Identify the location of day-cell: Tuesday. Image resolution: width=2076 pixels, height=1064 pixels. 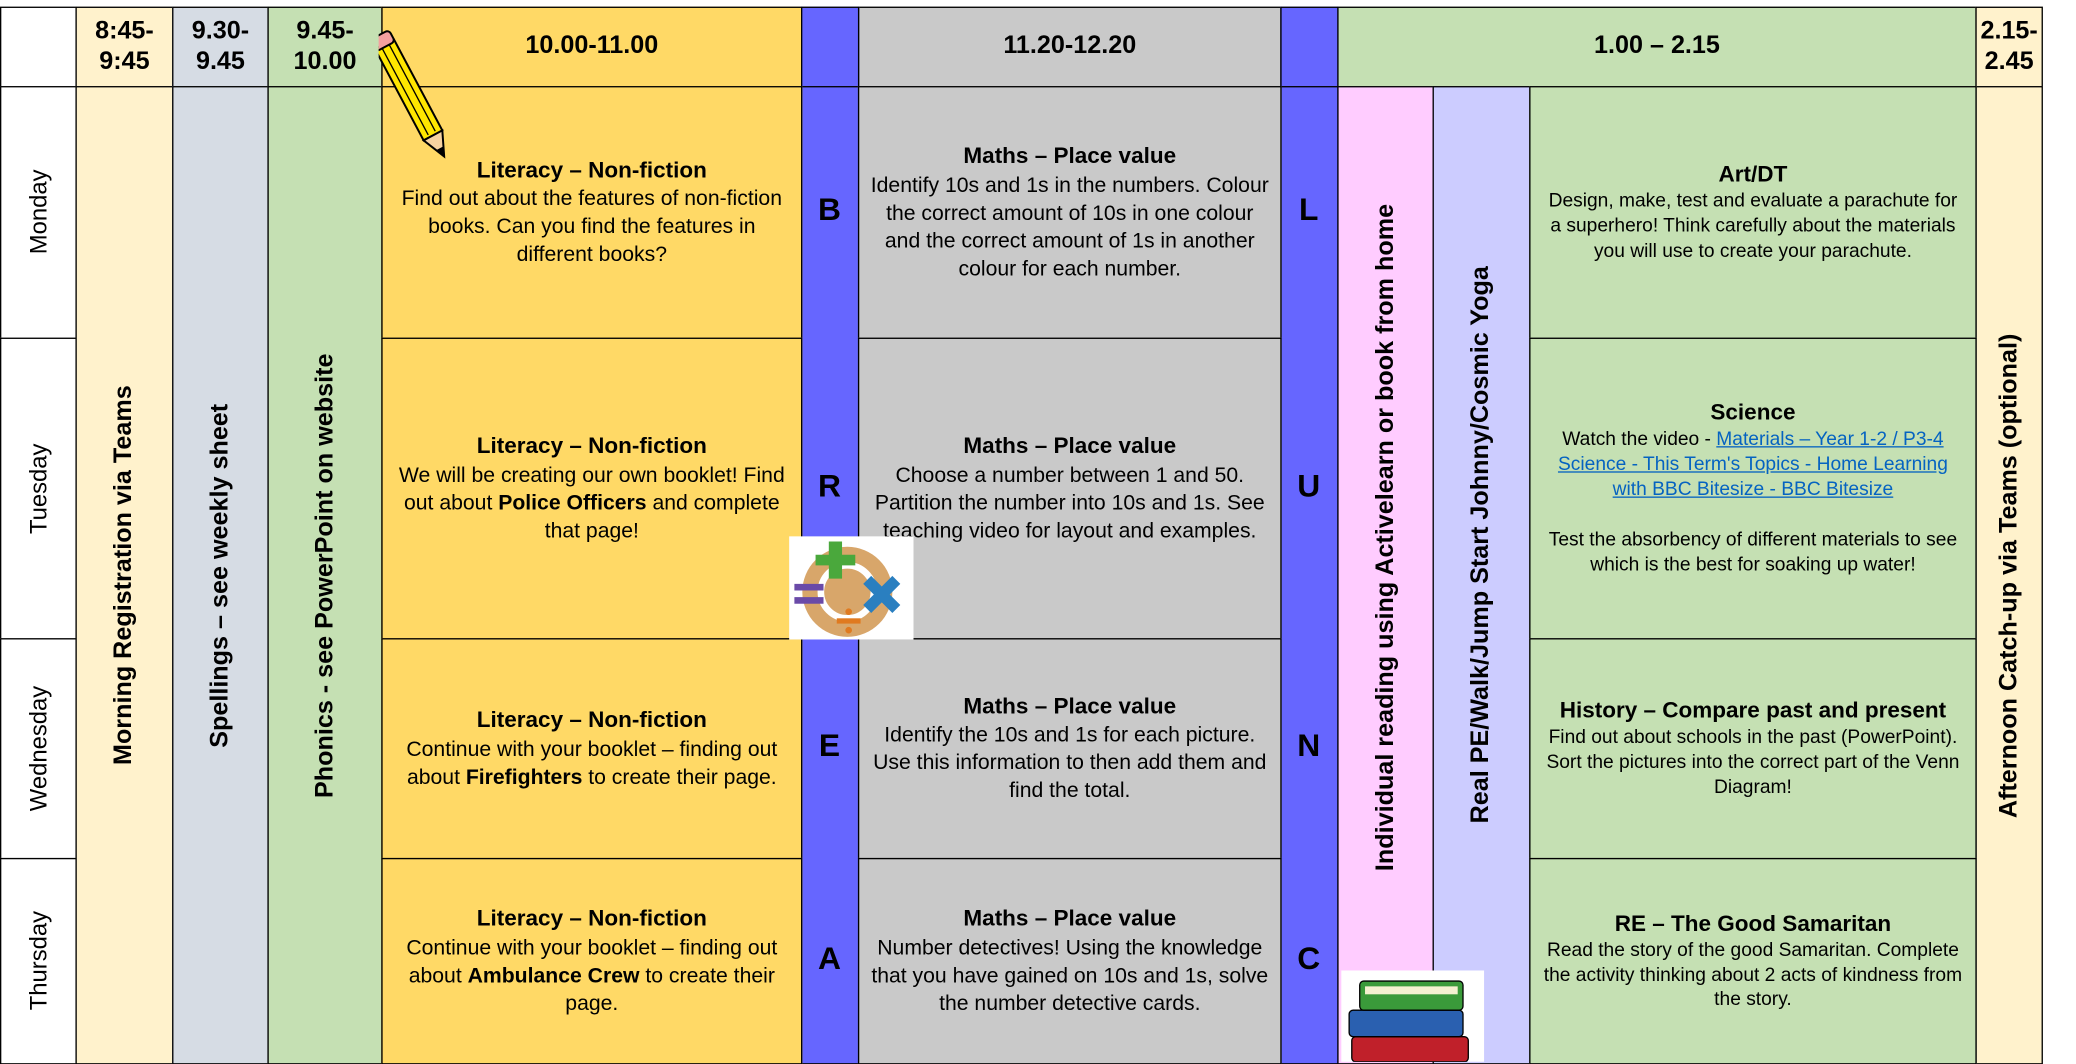
(38, 488).